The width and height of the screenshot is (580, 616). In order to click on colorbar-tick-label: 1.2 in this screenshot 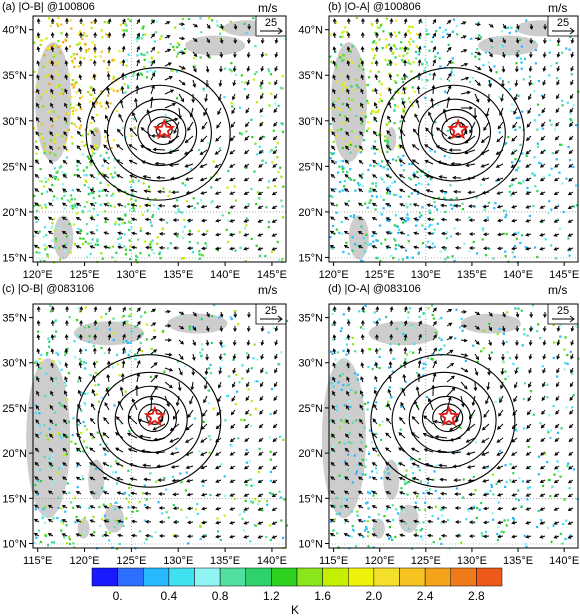, I will do `click(271, 596)`.